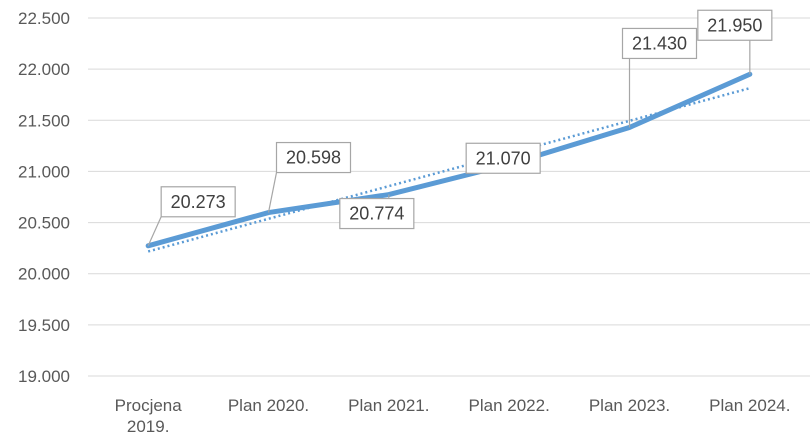 The image size is (810, 437). I want to click on data-label-text: 20.774, so click(376, 214).